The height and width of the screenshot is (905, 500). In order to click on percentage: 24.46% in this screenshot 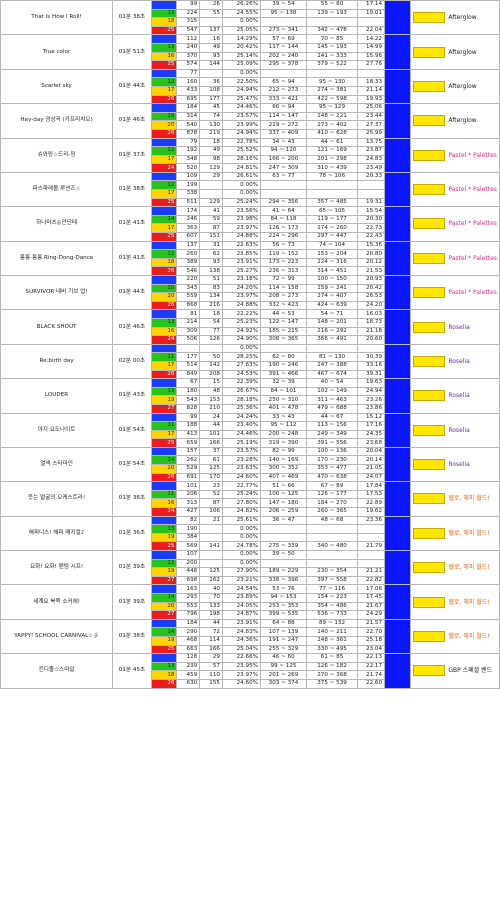, I will do `click(241, 108)`.